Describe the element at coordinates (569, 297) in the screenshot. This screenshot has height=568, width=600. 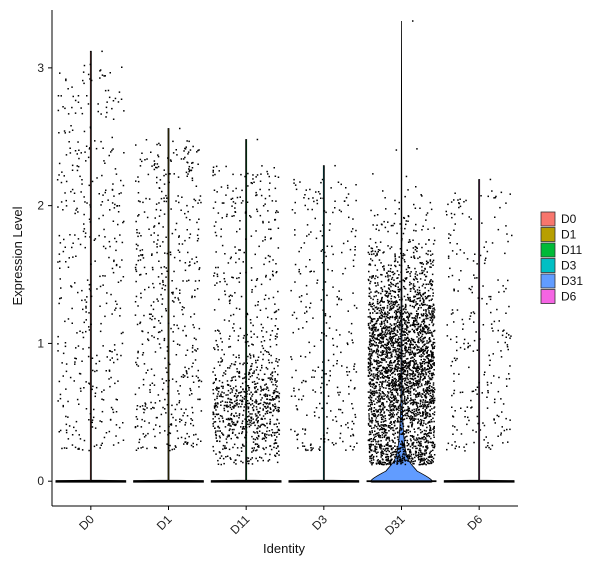
I see `legend-label-D6: D6` at that location.